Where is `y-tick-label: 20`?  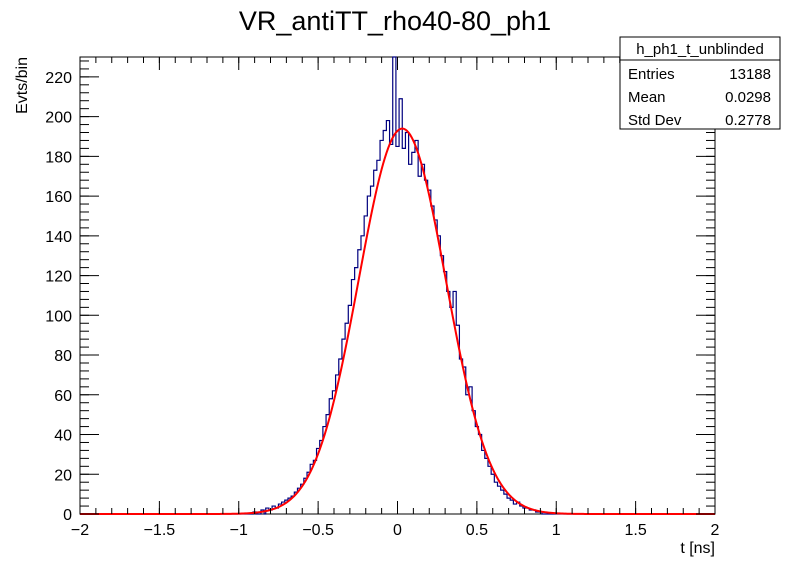 y-tick-label: 20 is located at coordinates (63, 475).